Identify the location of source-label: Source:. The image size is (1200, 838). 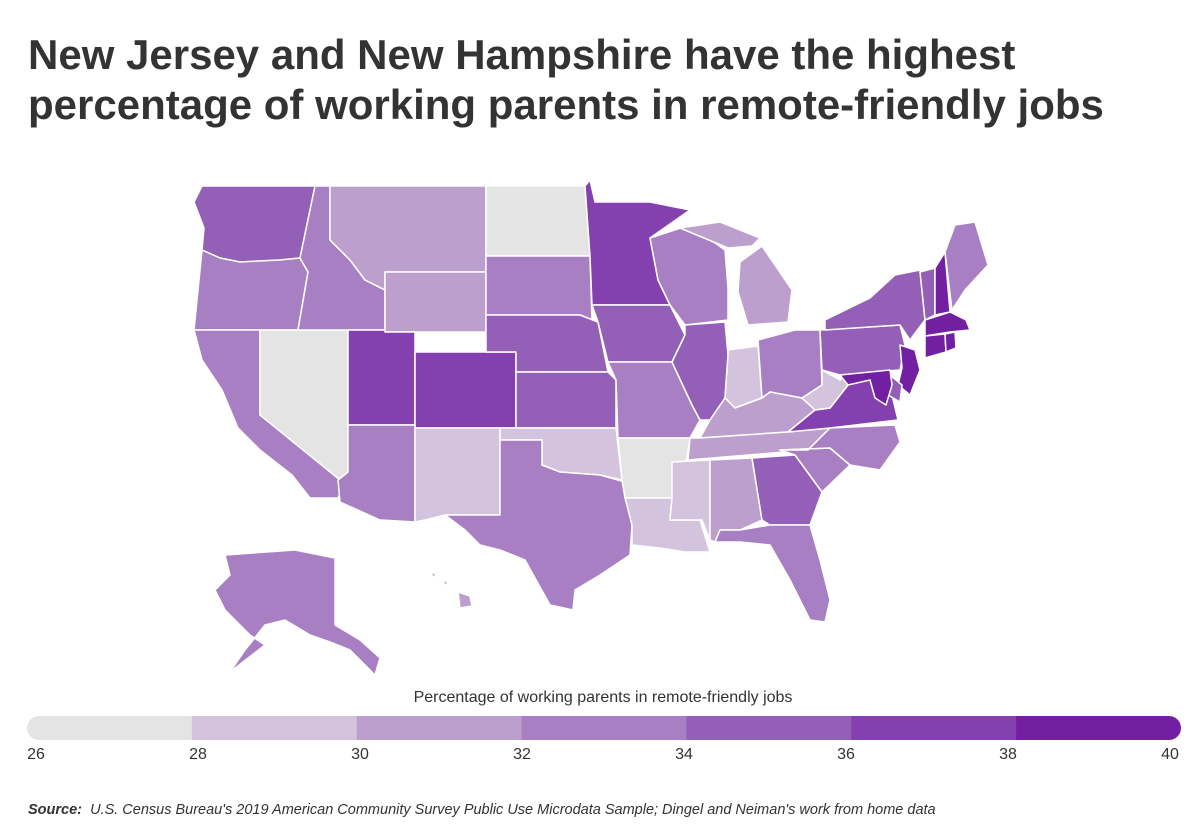
(55, 810).